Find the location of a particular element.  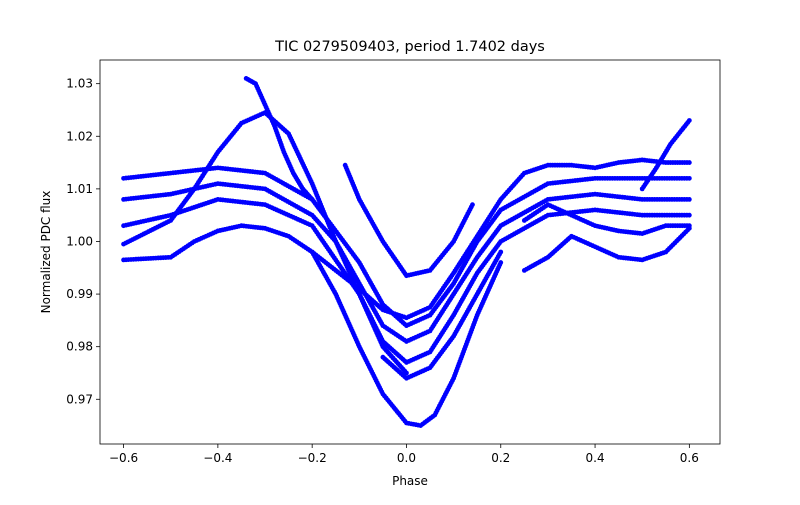

x-axis-ticks: −0.6 −0.4 −0.2 0.0 0.2 0.4 0.6 is located at coordinates (404, 454).